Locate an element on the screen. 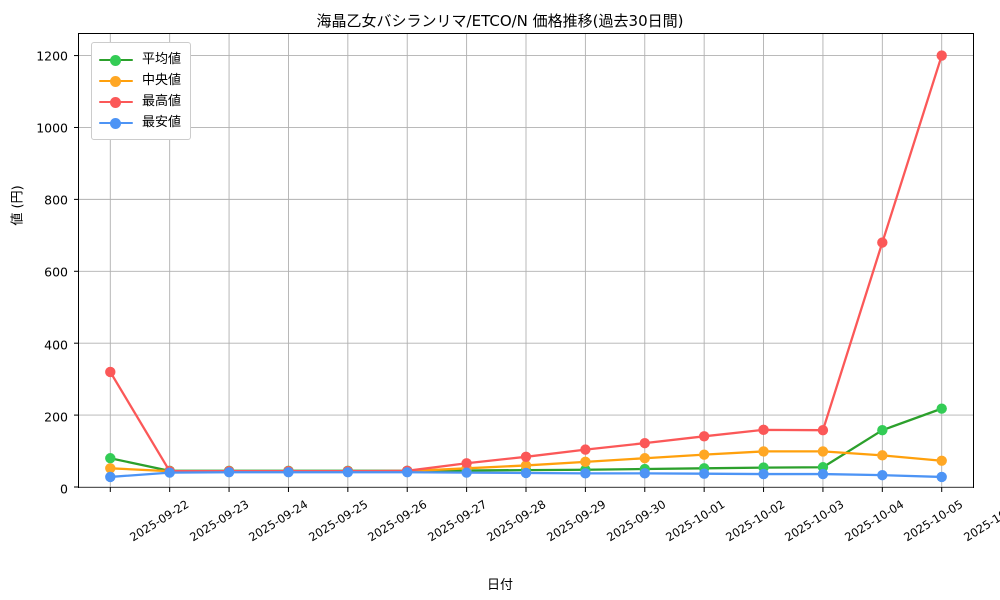 The height and width of the screenshot is (600, 1000). x-tick-label: 2025-10-03 is located at coordinates (814, 521).